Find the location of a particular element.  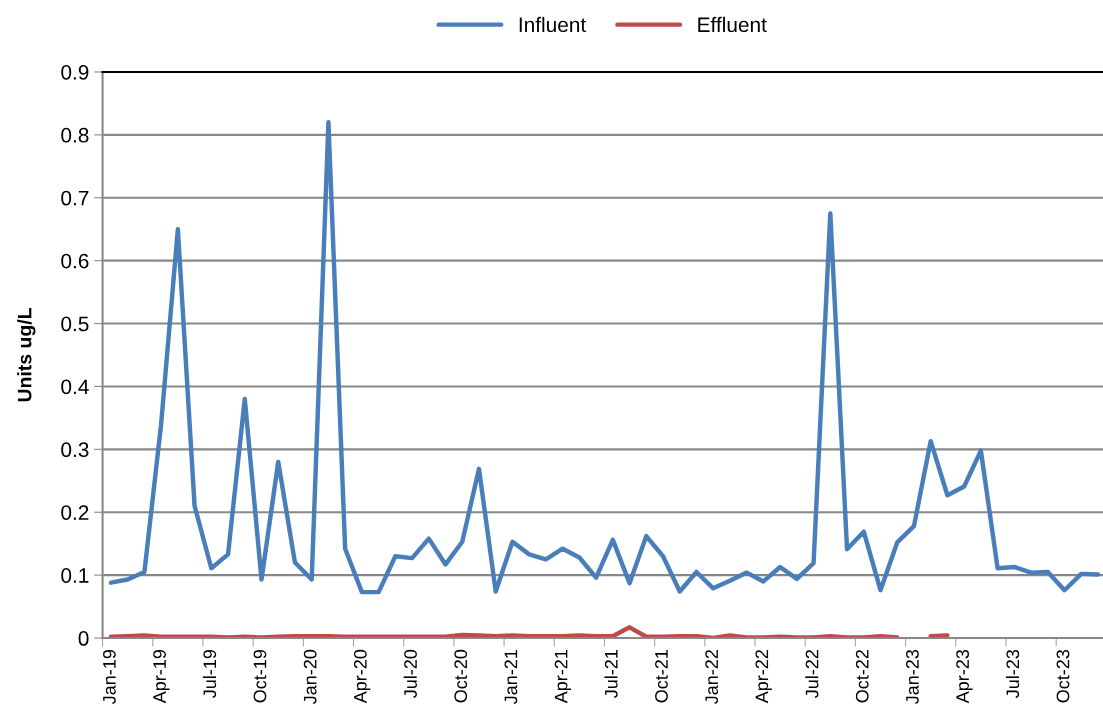

y-tick-label: 0.8 is located at coordinates (75, 135).